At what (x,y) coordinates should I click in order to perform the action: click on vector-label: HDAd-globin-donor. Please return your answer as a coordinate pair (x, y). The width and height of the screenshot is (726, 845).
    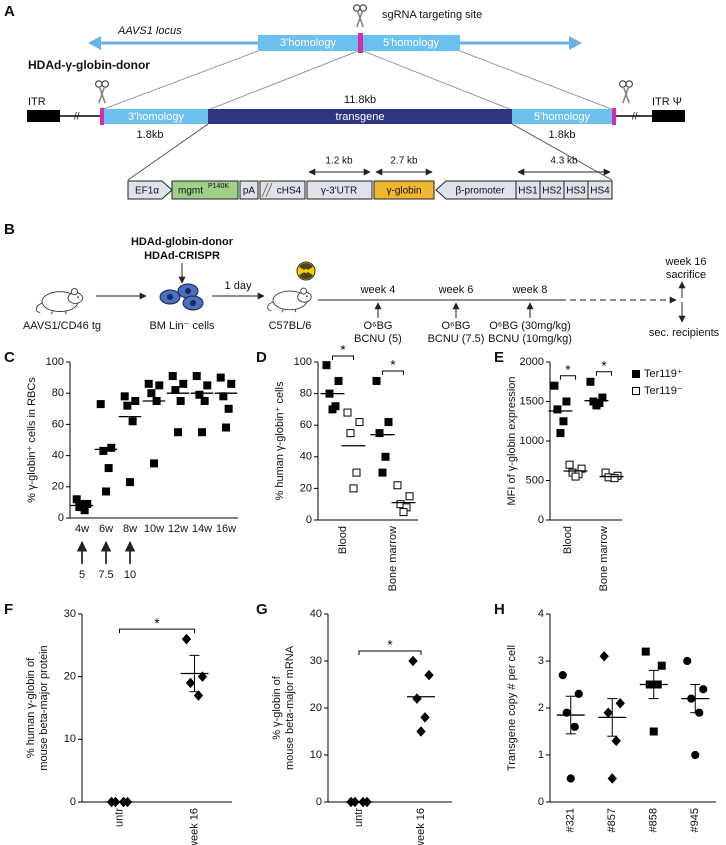
    Looking at the image, I should click on (182, 242).